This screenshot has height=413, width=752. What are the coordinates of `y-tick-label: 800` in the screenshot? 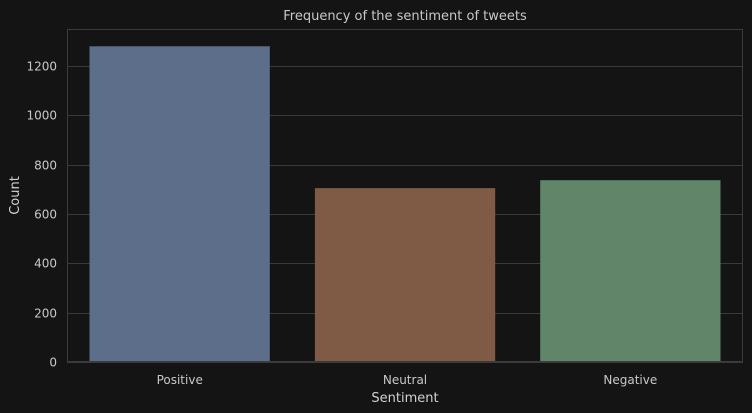 It's located at (45, 166).